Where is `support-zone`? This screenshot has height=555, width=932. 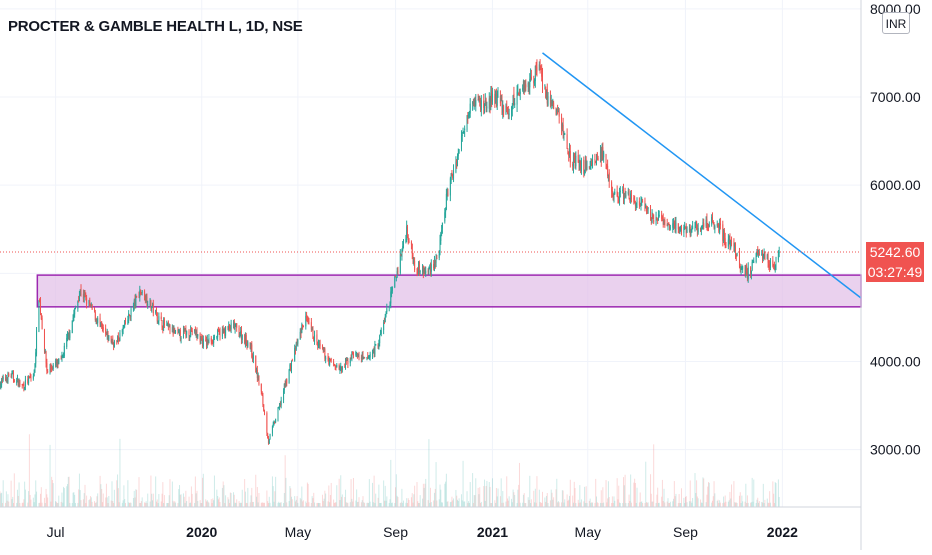 support-zone is located at coordinates (449, 291).